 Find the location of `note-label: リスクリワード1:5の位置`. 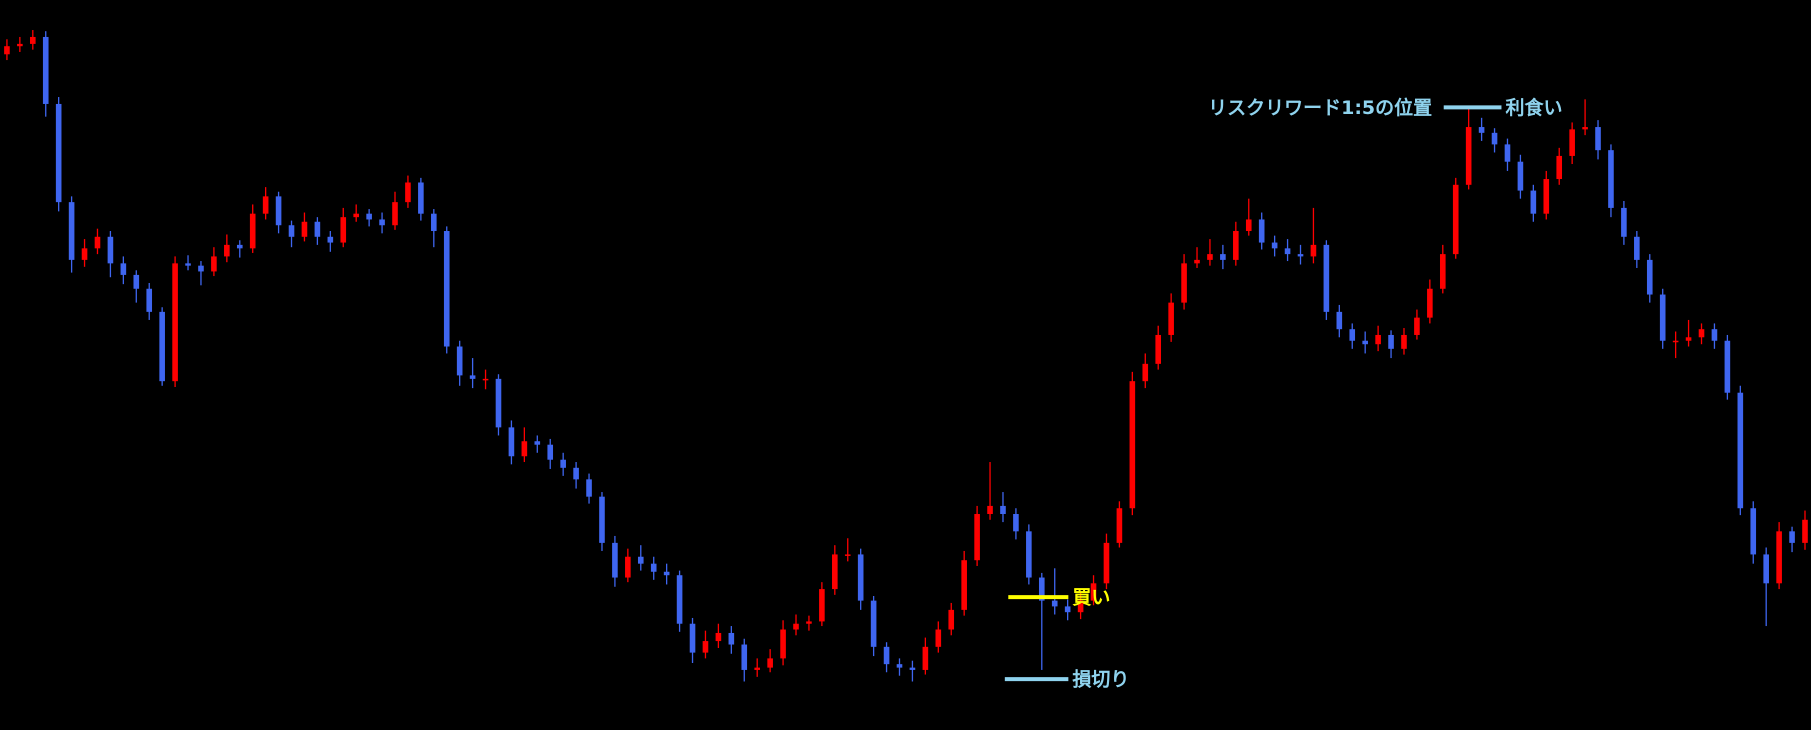

note-label: リスクリワード1:5の位置 is located at coordinates (1320, 107).